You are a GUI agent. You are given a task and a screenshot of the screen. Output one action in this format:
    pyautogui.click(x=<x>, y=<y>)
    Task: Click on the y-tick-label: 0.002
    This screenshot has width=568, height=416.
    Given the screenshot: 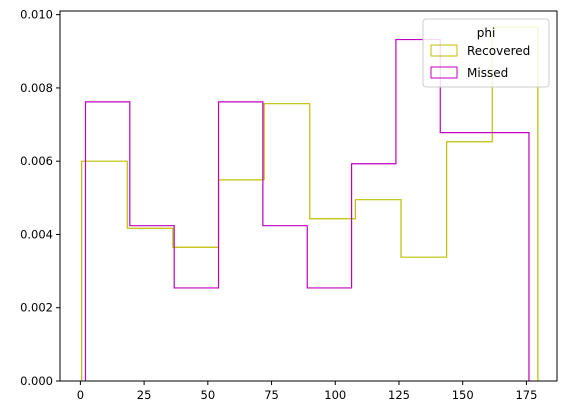 What is the action you would take?
    pyautogui.click(x=36, y=308)
    